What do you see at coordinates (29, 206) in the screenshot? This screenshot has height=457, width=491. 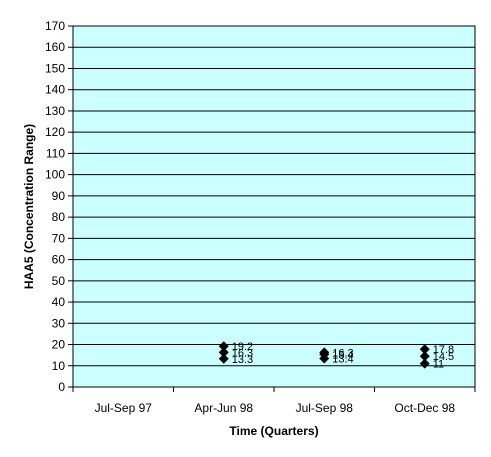 I see `y-axis-title: HAA5 (Concentration Range)` at bounding box center [29, 206].